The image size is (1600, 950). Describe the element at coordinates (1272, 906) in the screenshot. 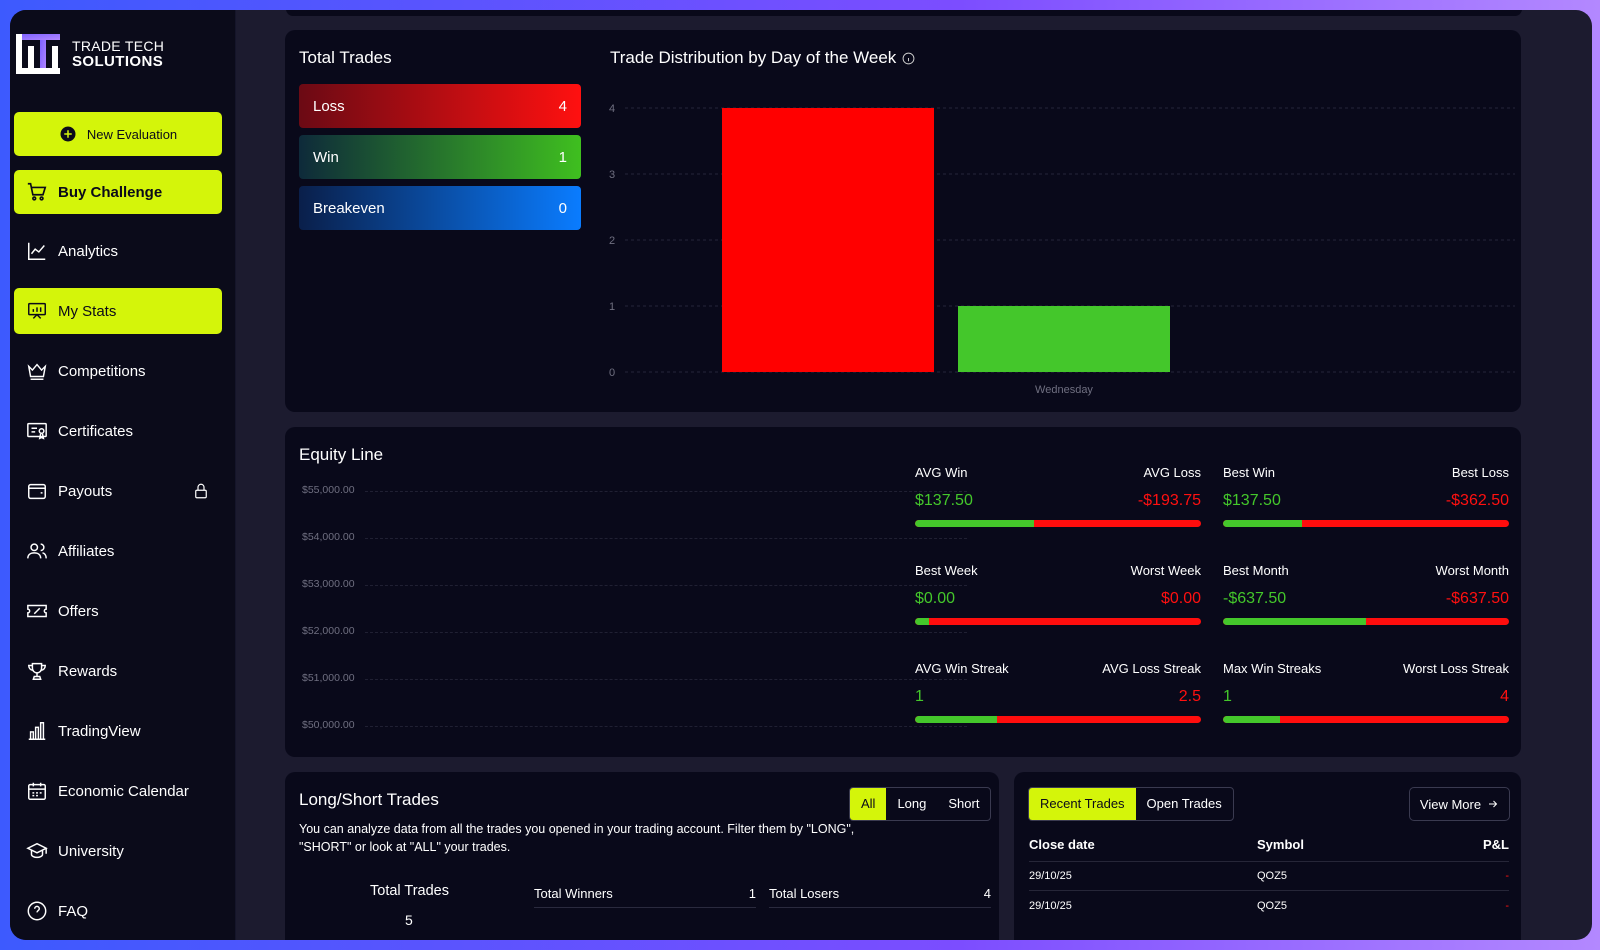

I see `row-2-symbol: QOZ5` at that location.